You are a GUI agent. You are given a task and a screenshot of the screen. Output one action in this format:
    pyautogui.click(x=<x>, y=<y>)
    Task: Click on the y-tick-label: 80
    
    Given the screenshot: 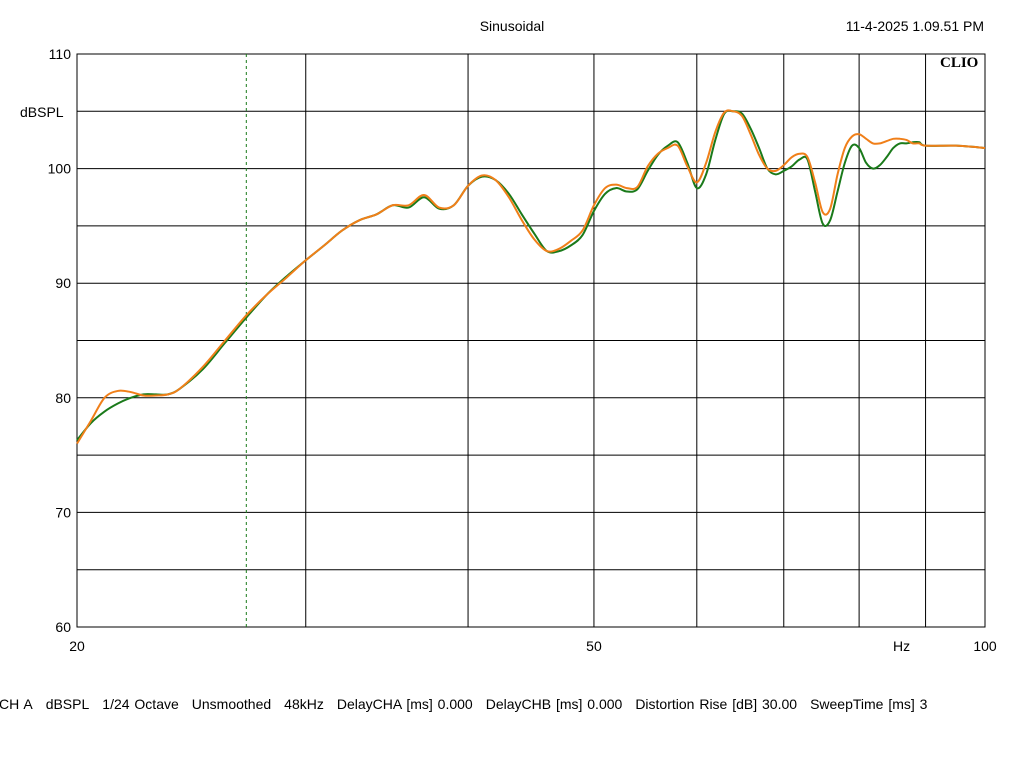 What is the action you would take?
    pyautogui.click(x=63, y=398)
    